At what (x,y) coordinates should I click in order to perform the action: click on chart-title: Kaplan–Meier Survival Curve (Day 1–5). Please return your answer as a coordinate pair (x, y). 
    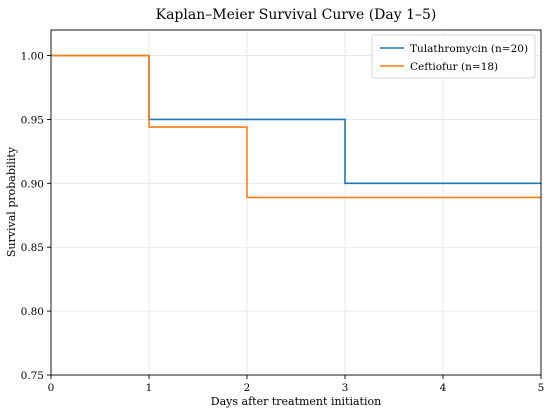
    Looking at the image, I should click on (296, 15).